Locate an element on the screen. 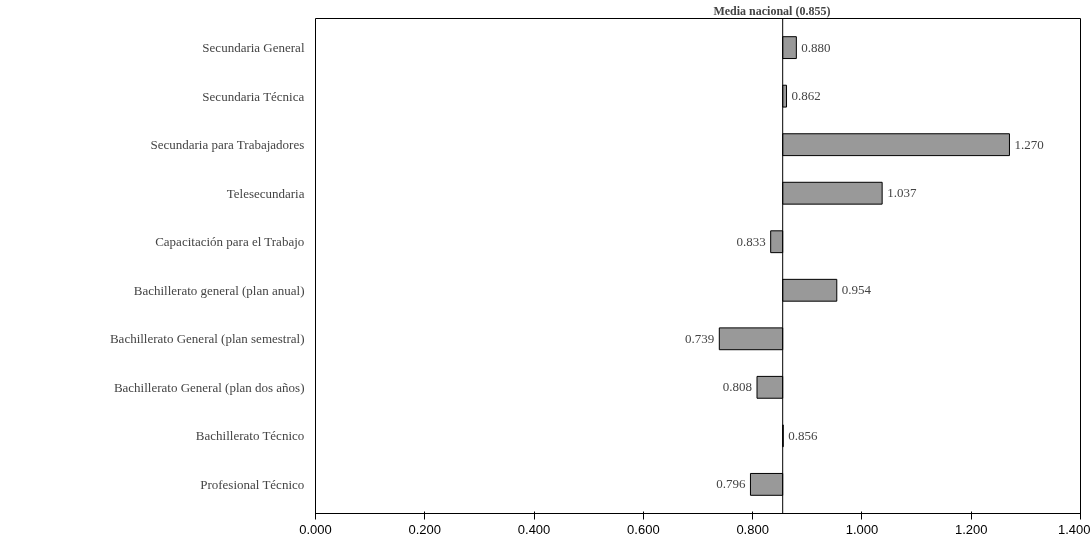 This screenshot has height=552, width=1092. y-tick-label: Secundaria Técnica is located at coordinates (253, 96).